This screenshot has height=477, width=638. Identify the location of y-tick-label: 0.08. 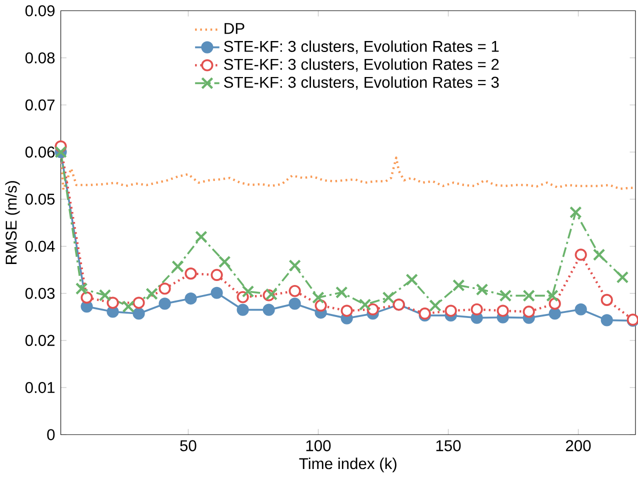
(40, 58).